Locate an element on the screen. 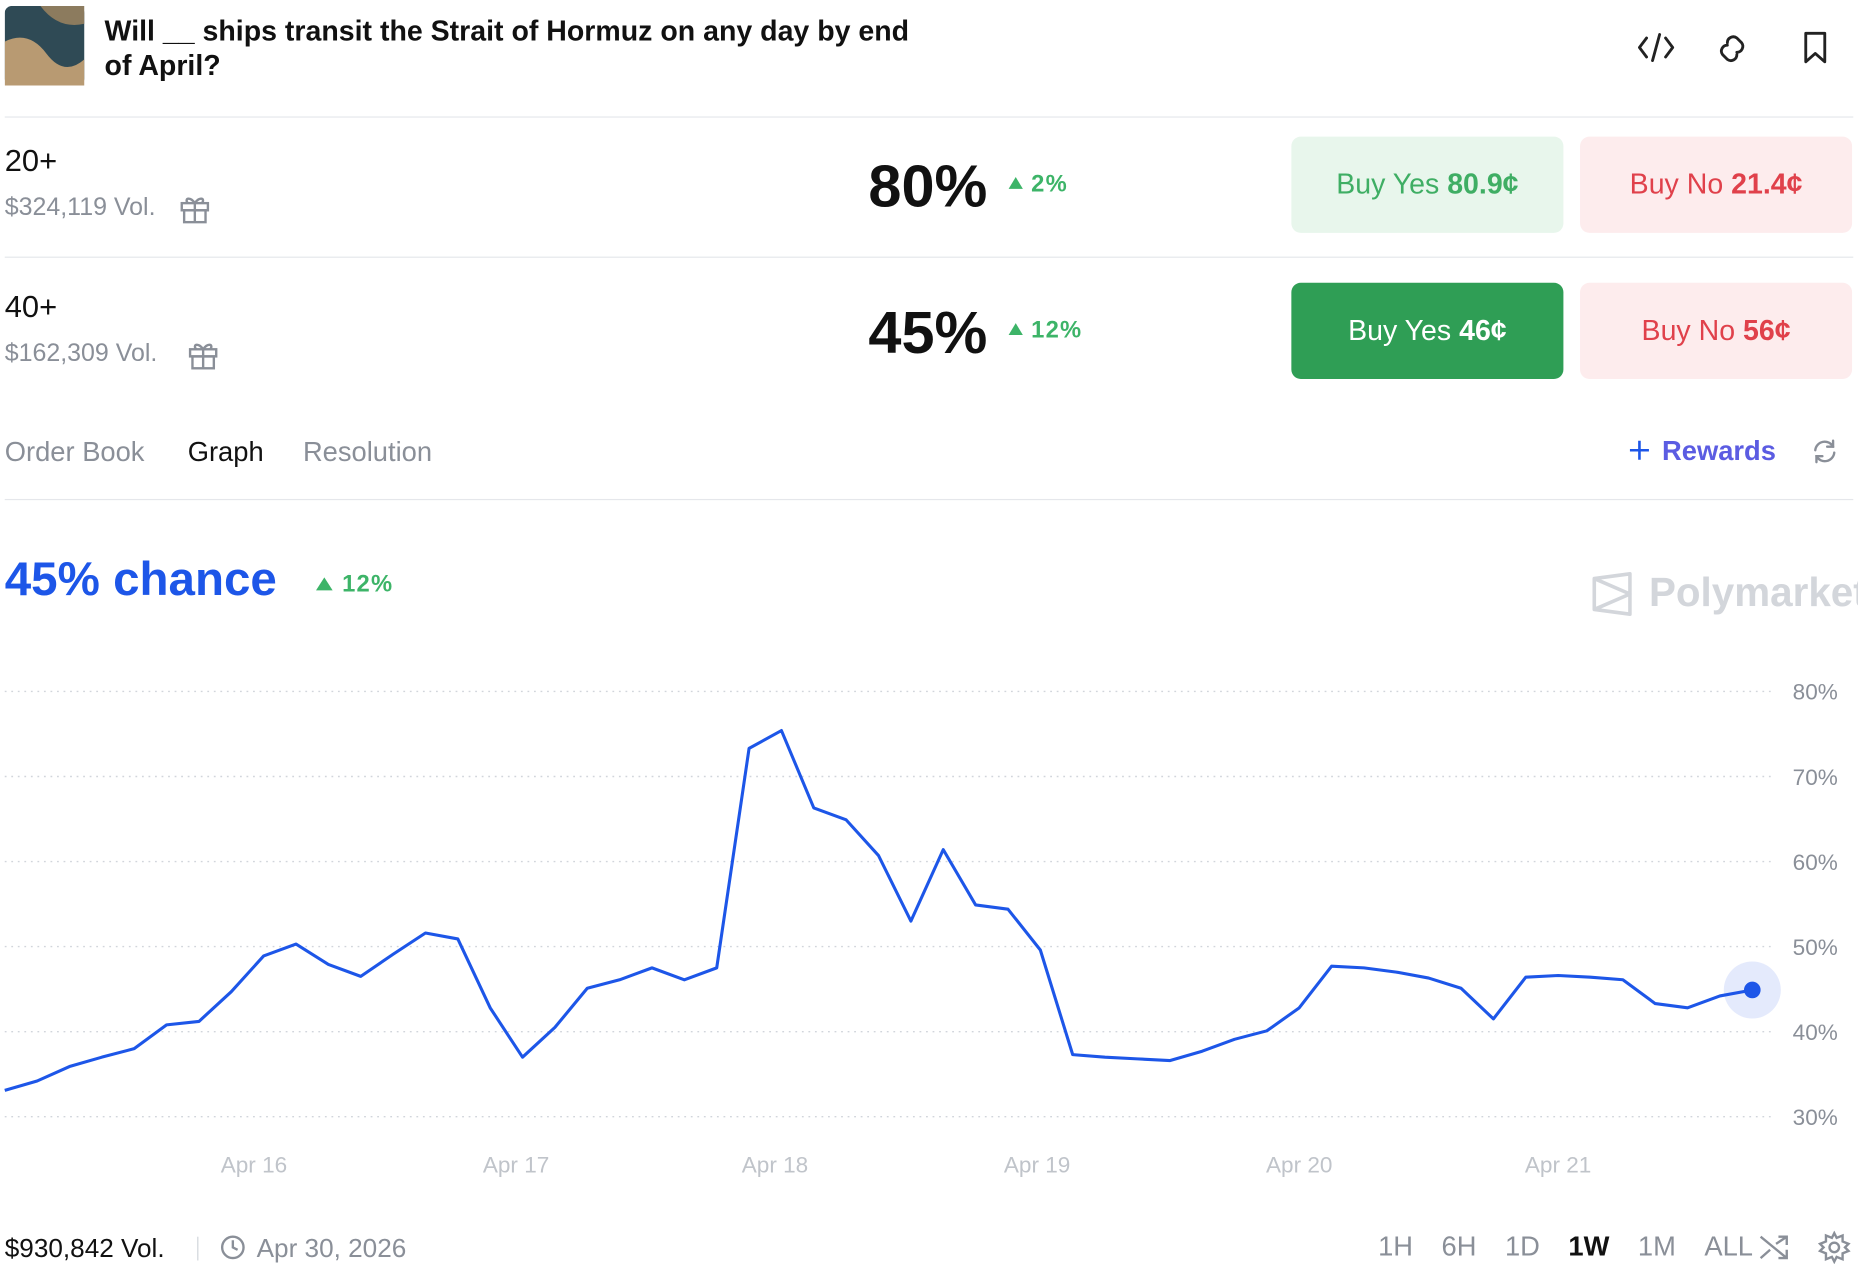 This screenshot has height=1274, width=1858. polymarket-logo is located at coordinates (1612, 594).